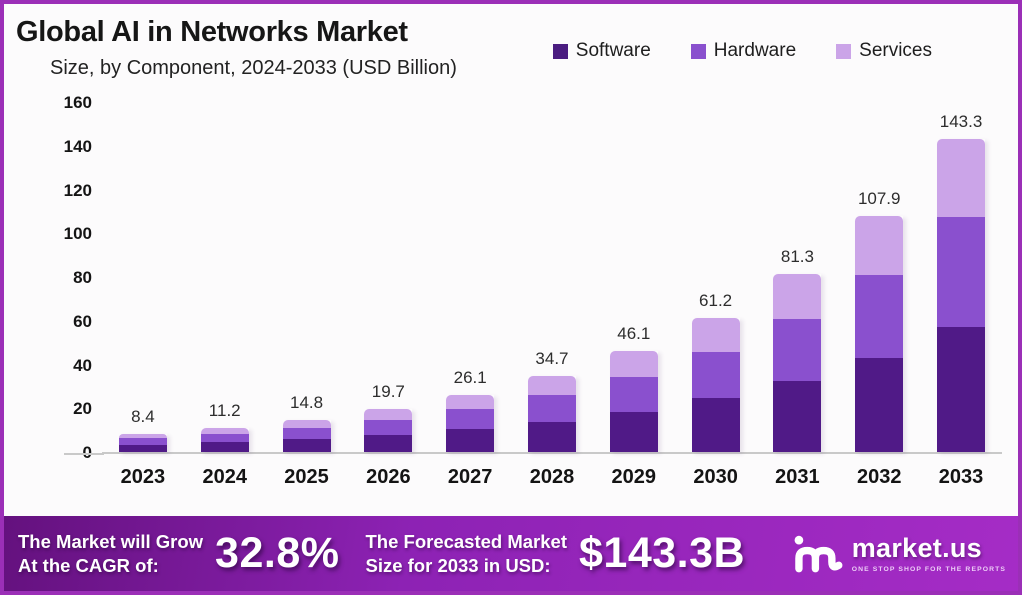  I want to click on forecast-value: $143.3B, so click(662, 553).